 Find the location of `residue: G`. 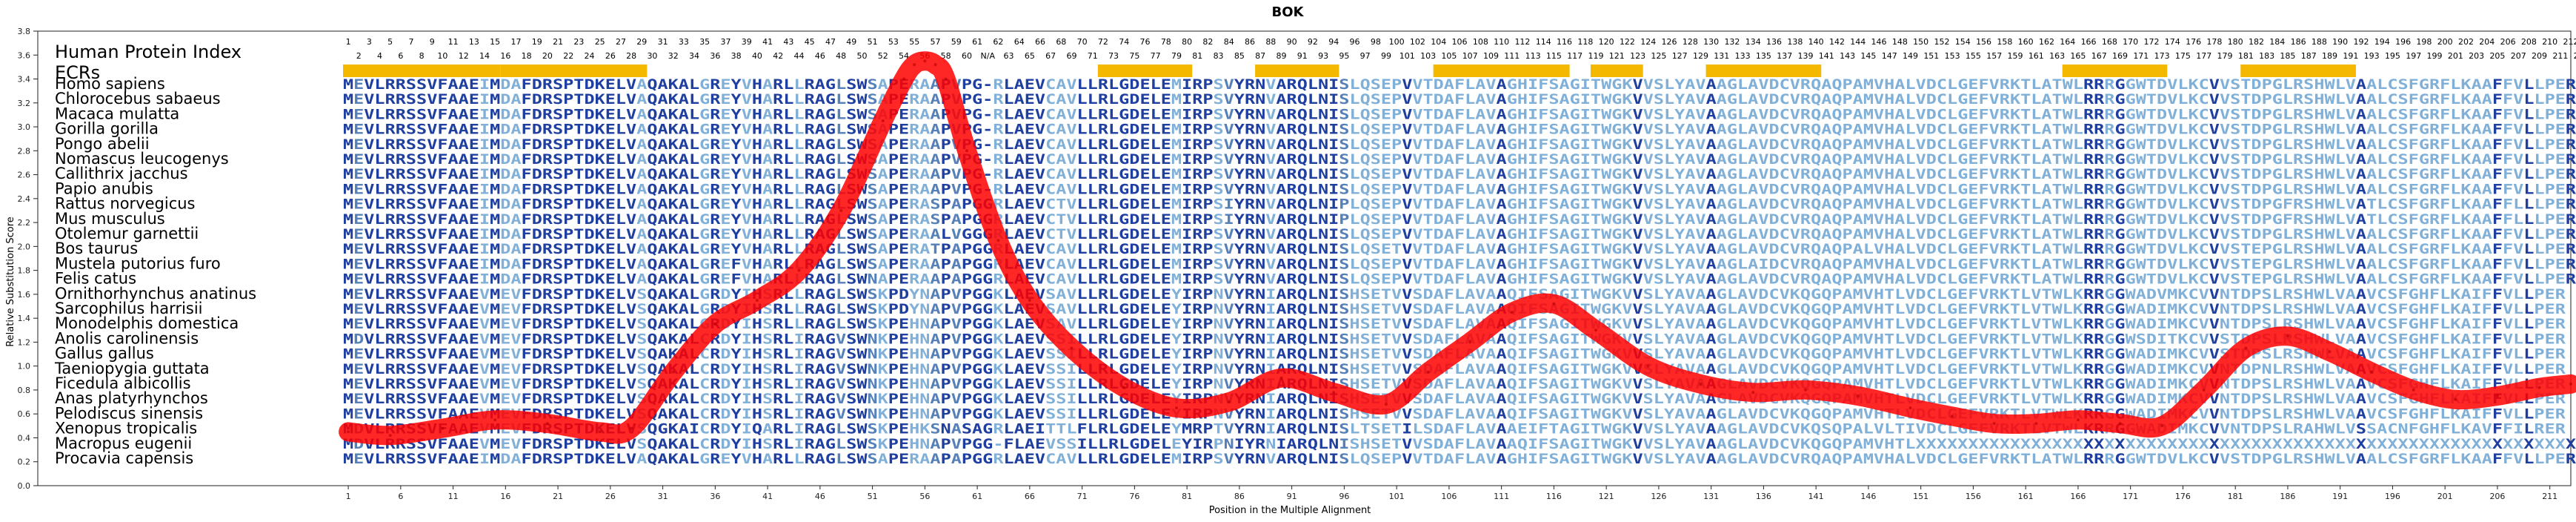

residue: G is located at coordinates (2131, 144).